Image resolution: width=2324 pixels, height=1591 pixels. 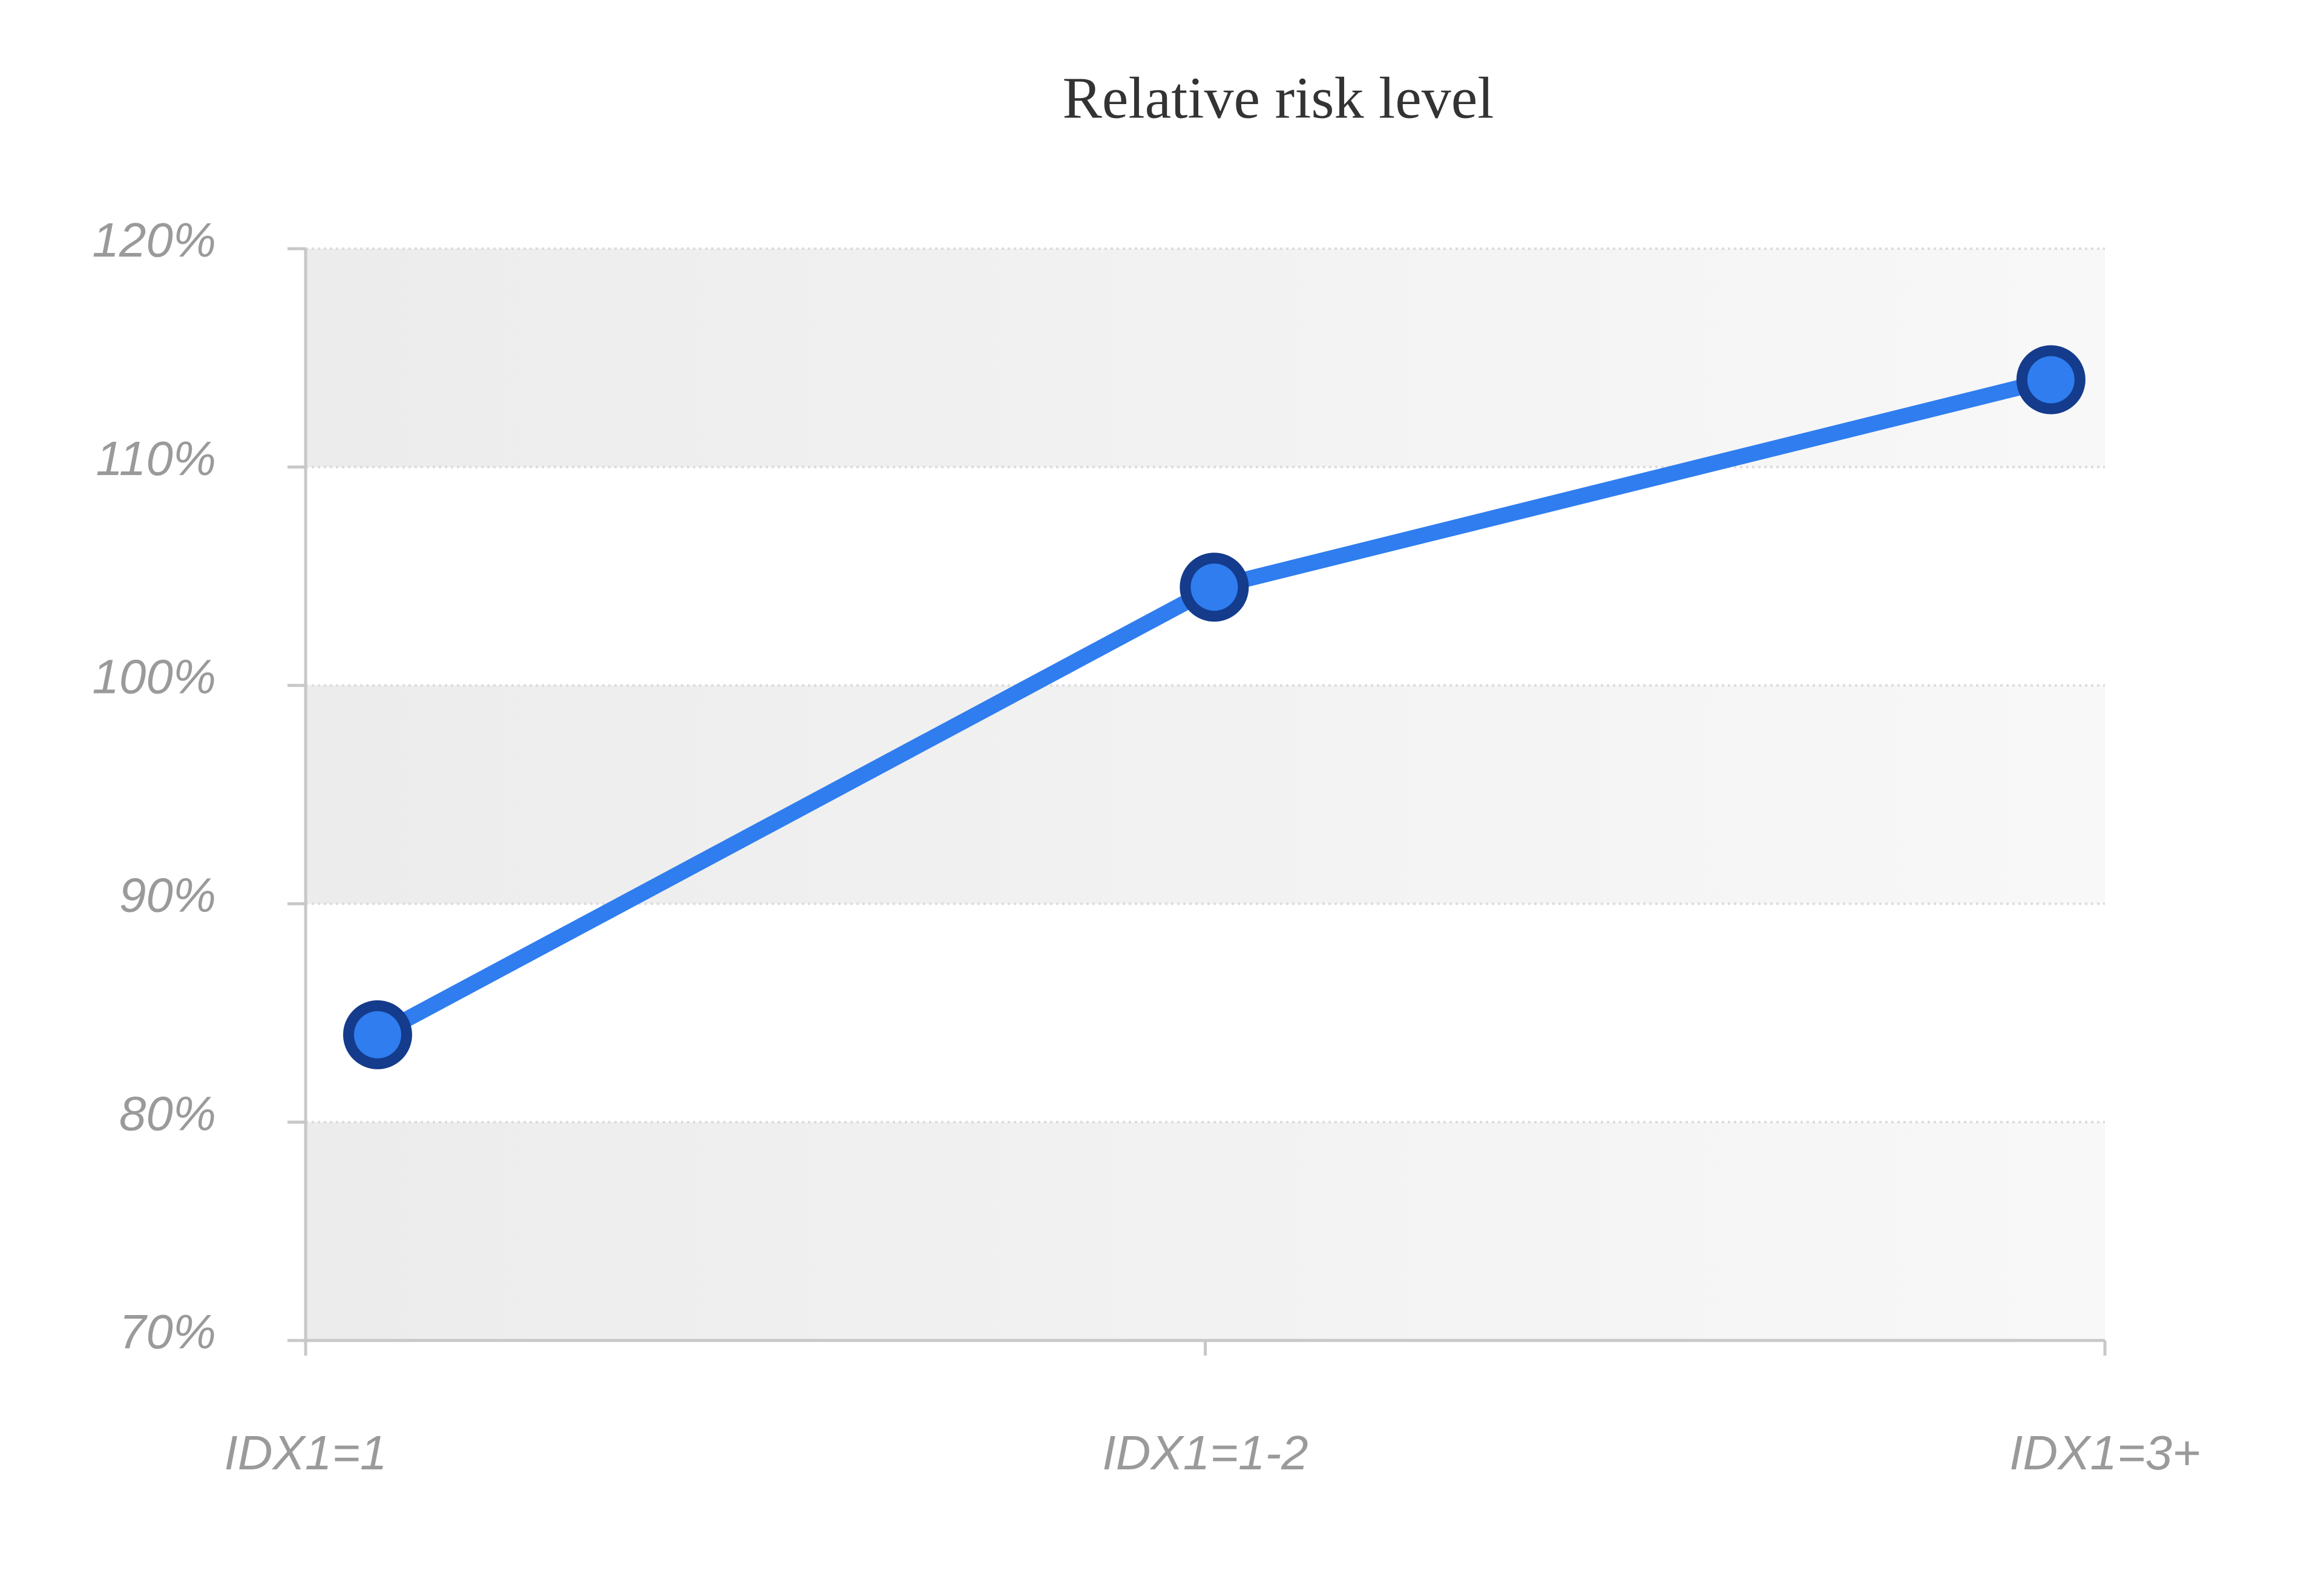 What do you see at coordinates (156, 458) in the screenshot?
I see `y-tick-label: 110%` at bounding box center [156, 458].